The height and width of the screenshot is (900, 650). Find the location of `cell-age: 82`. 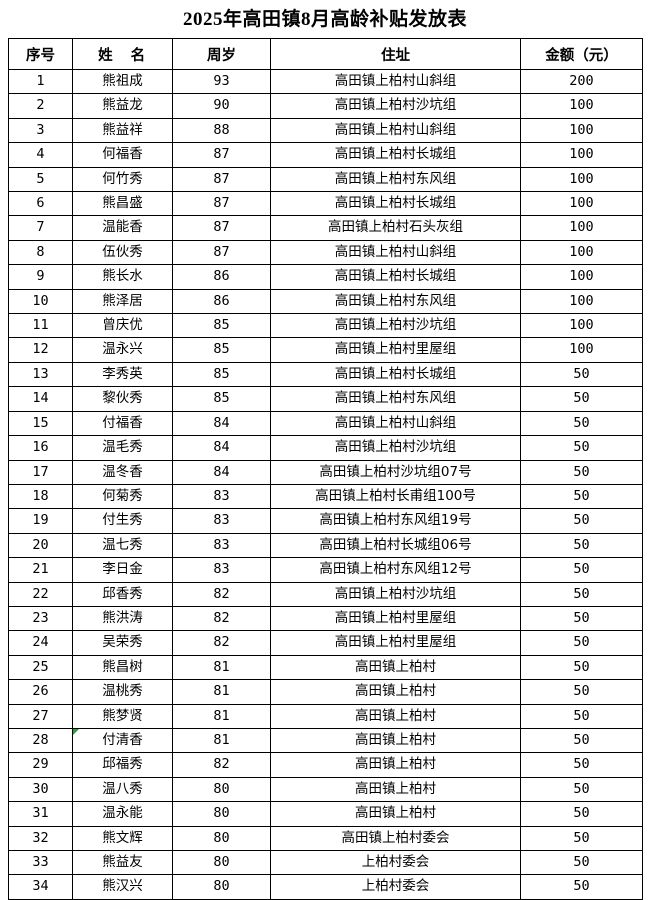

cell-age: 82 is located at coordinates (221, 643).